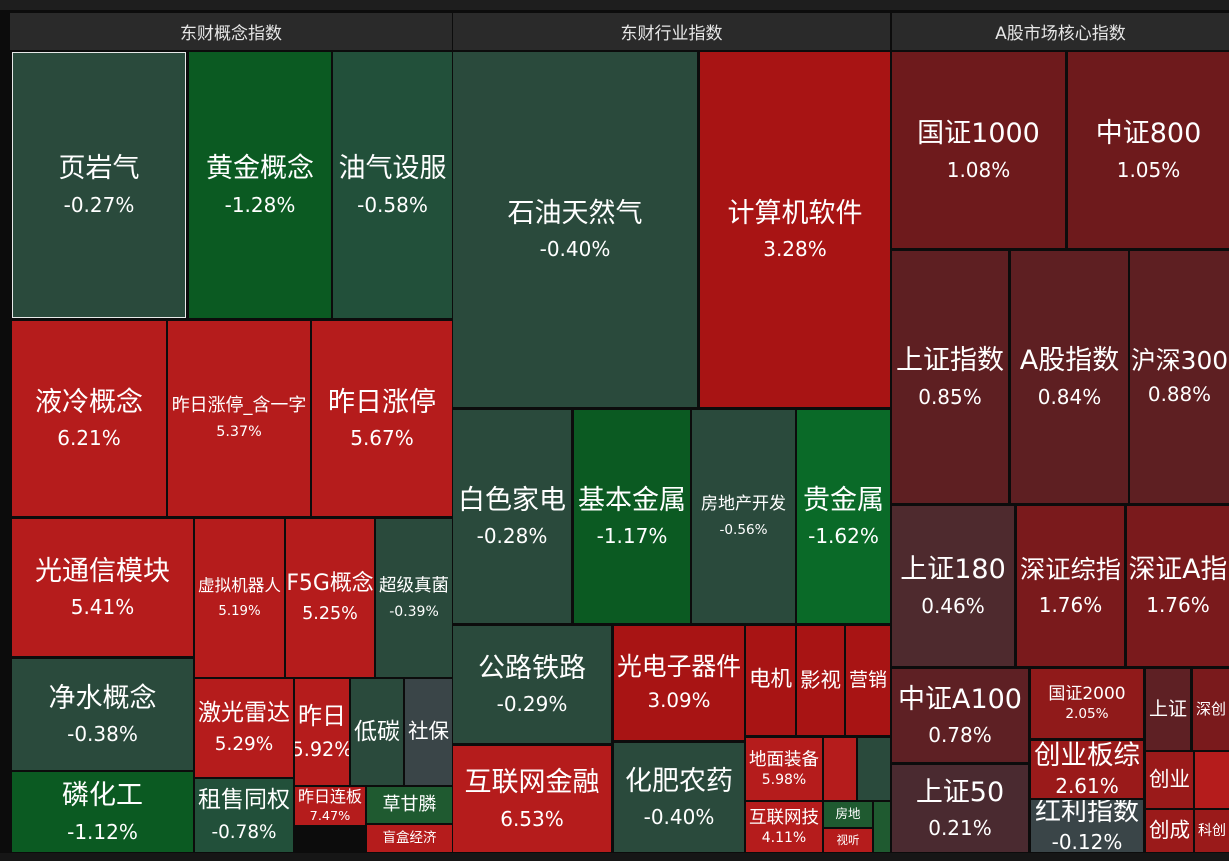 The width and height of the screenshot is (1229, 861). What do you see at coordinates (102, 607) in the screenshot?
I see `tile-change: 5.41%` at bounding box center [102, 607].